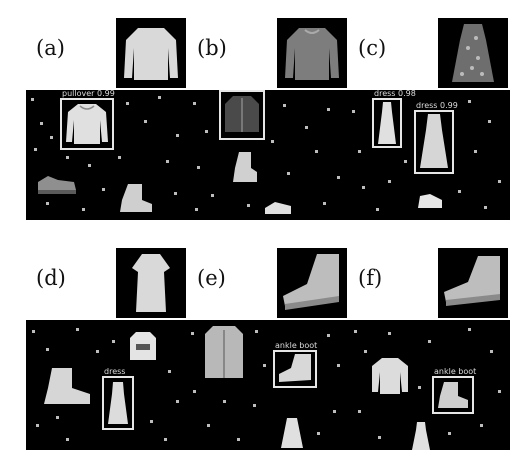 The width and height of the screenshot is (513, 450). What do you see at coordinates (372, 48) in the screenshot?
I see `panel-label: (c)` at bounding box center [372, 48].